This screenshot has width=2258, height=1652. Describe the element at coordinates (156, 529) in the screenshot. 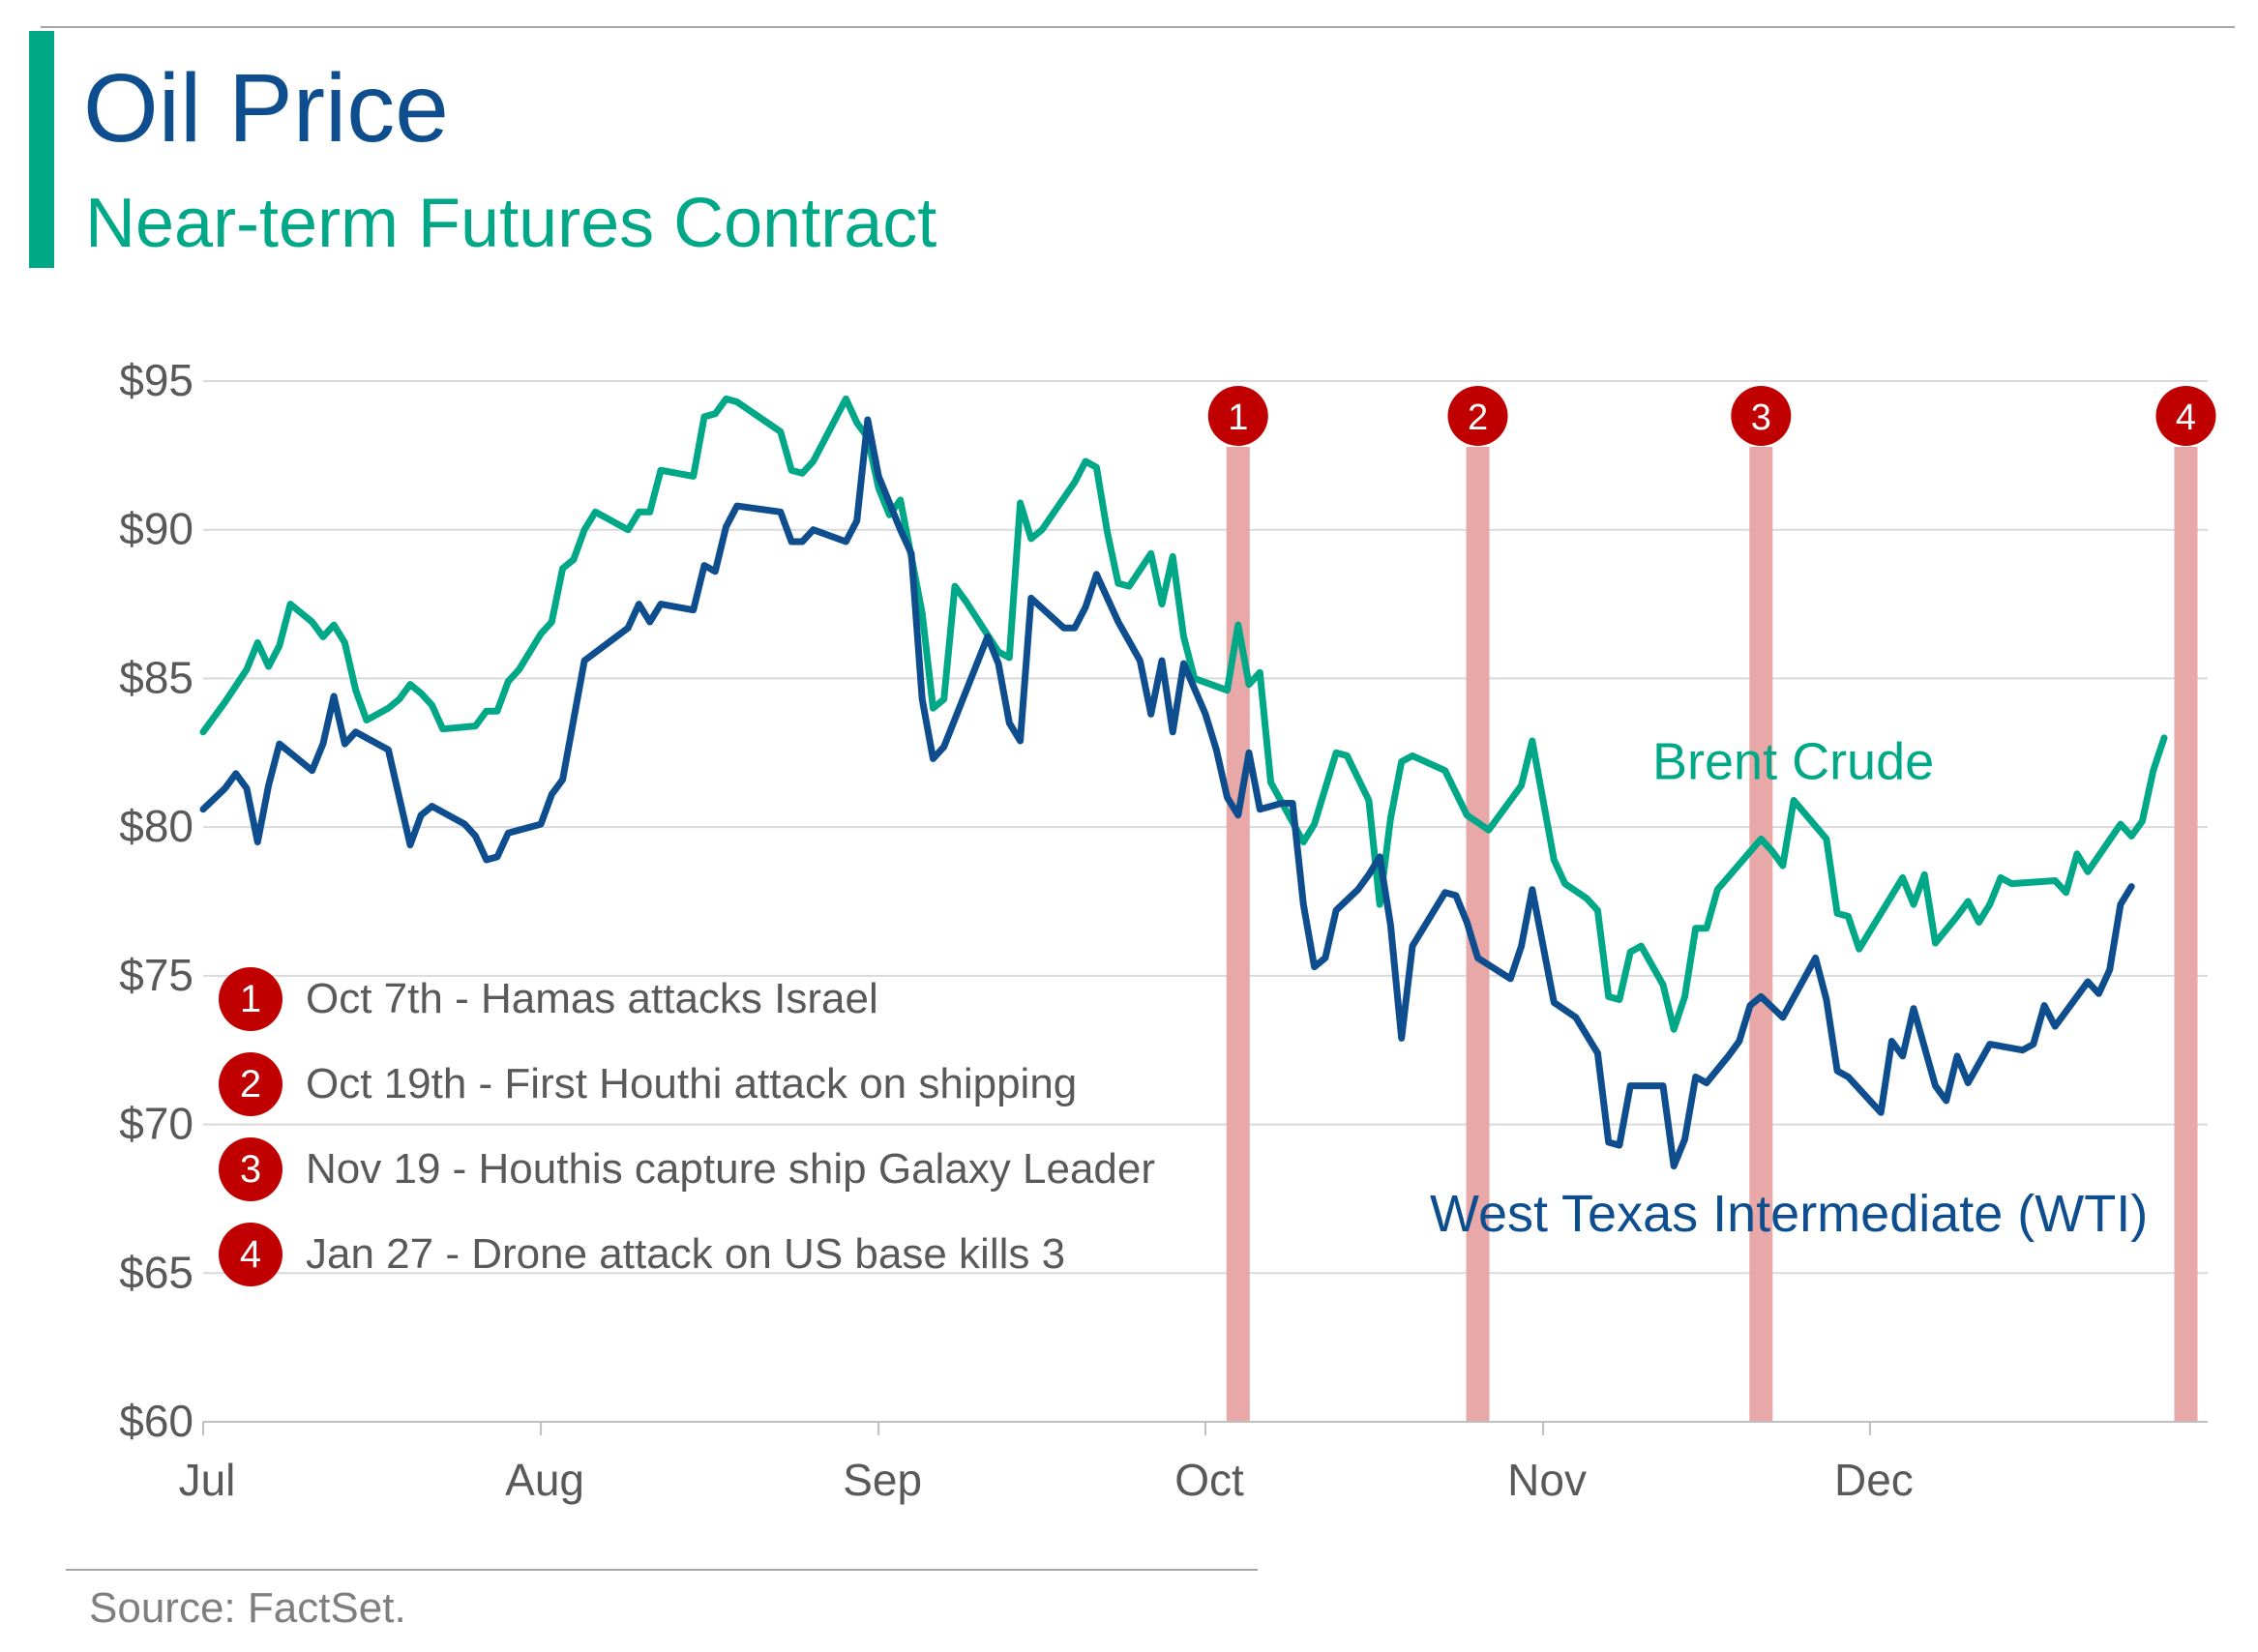

I see `y-tick-label: $90` at that location.